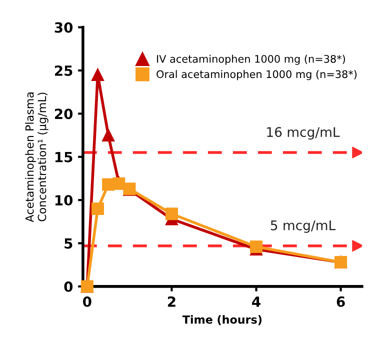 This screenshot has height=341, width=377. I want to click on y-tick-label: 30, so click(63, 27).